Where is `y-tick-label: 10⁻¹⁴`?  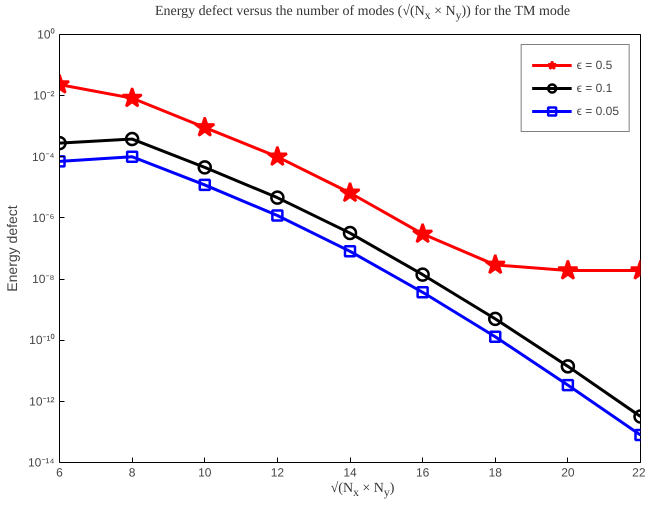
y-tick-label: 10⁻¹⁴ is located at coordinates (41, 463).